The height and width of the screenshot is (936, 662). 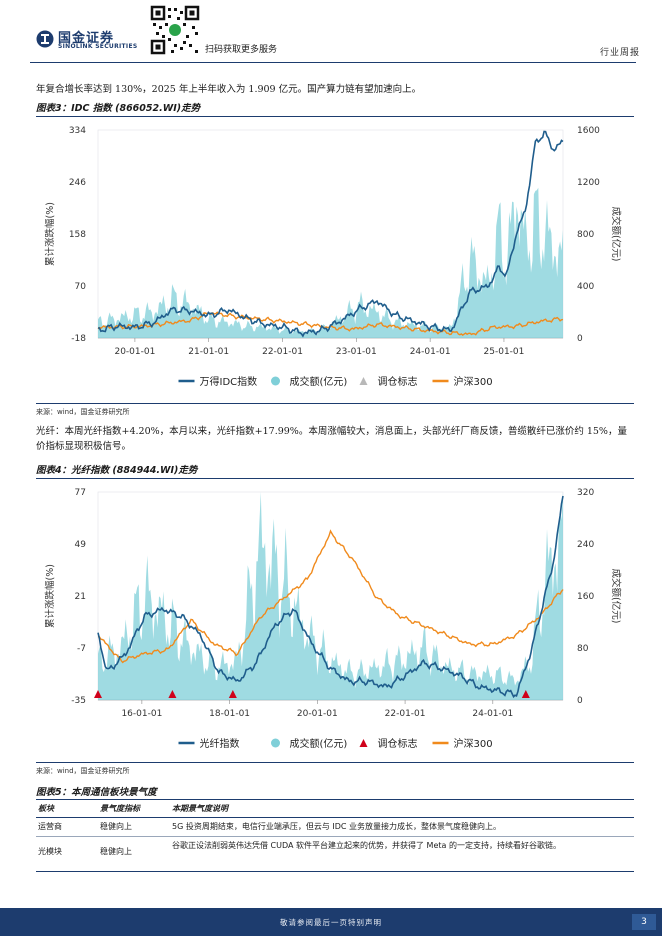 What do you see at coordinates (588, 131) in the screenshot?
I see `fig3-y2tick-label: 1600` at bounding box center [588, 131].